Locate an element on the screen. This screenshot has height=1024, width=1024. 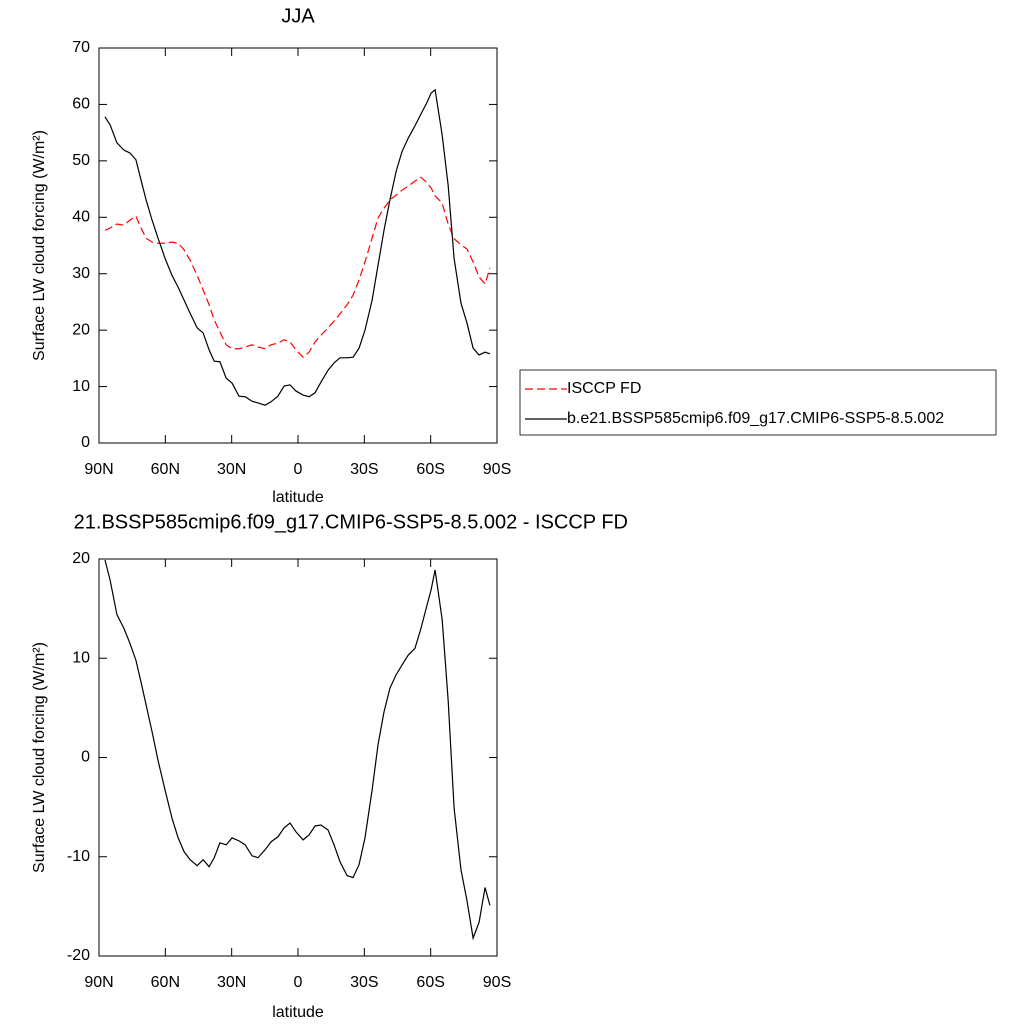
y-tick-label: -20 is located at coordinates (78, 955).